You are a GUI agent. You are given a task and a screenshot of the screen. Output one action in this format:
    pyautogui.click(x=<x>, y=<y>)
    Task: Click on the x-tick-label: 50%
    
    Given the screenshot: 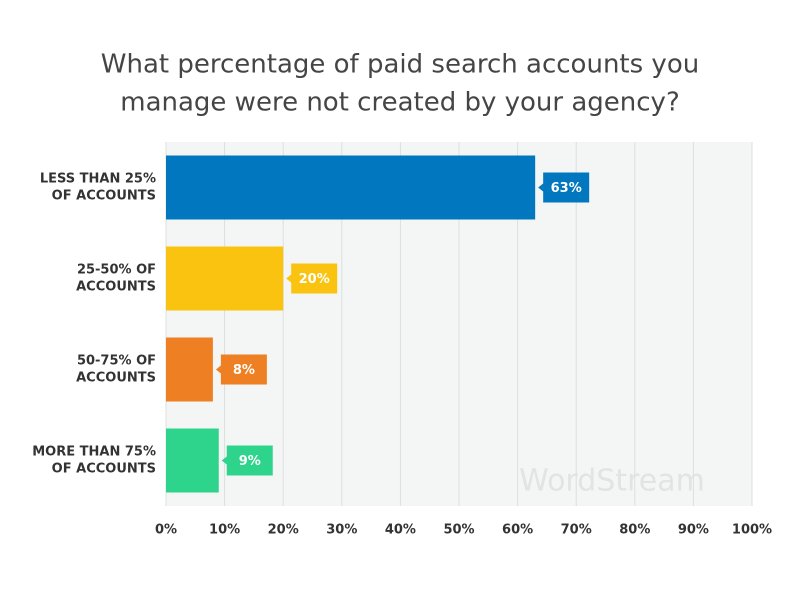 What is the action you would take?
    pyautogui.click(x=458, y=530)
    